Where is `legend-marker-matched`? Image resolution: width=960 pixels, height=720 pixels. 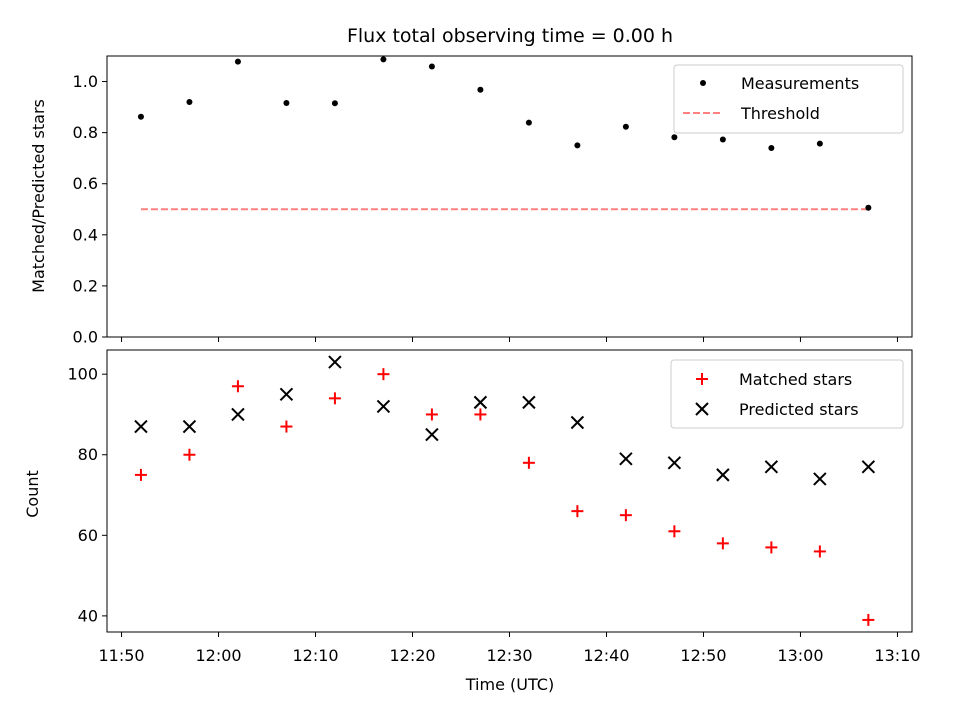
legend-marker-matched is located at coordinates (702, 379).